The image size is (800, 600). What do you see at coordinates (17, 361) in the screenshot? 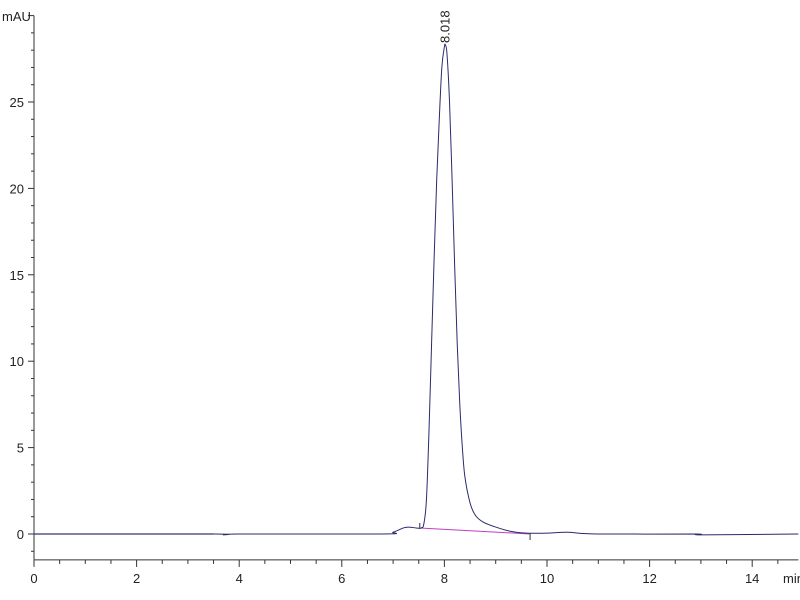
I see `y-tick-label: 10` at bounding box center [17, 361].